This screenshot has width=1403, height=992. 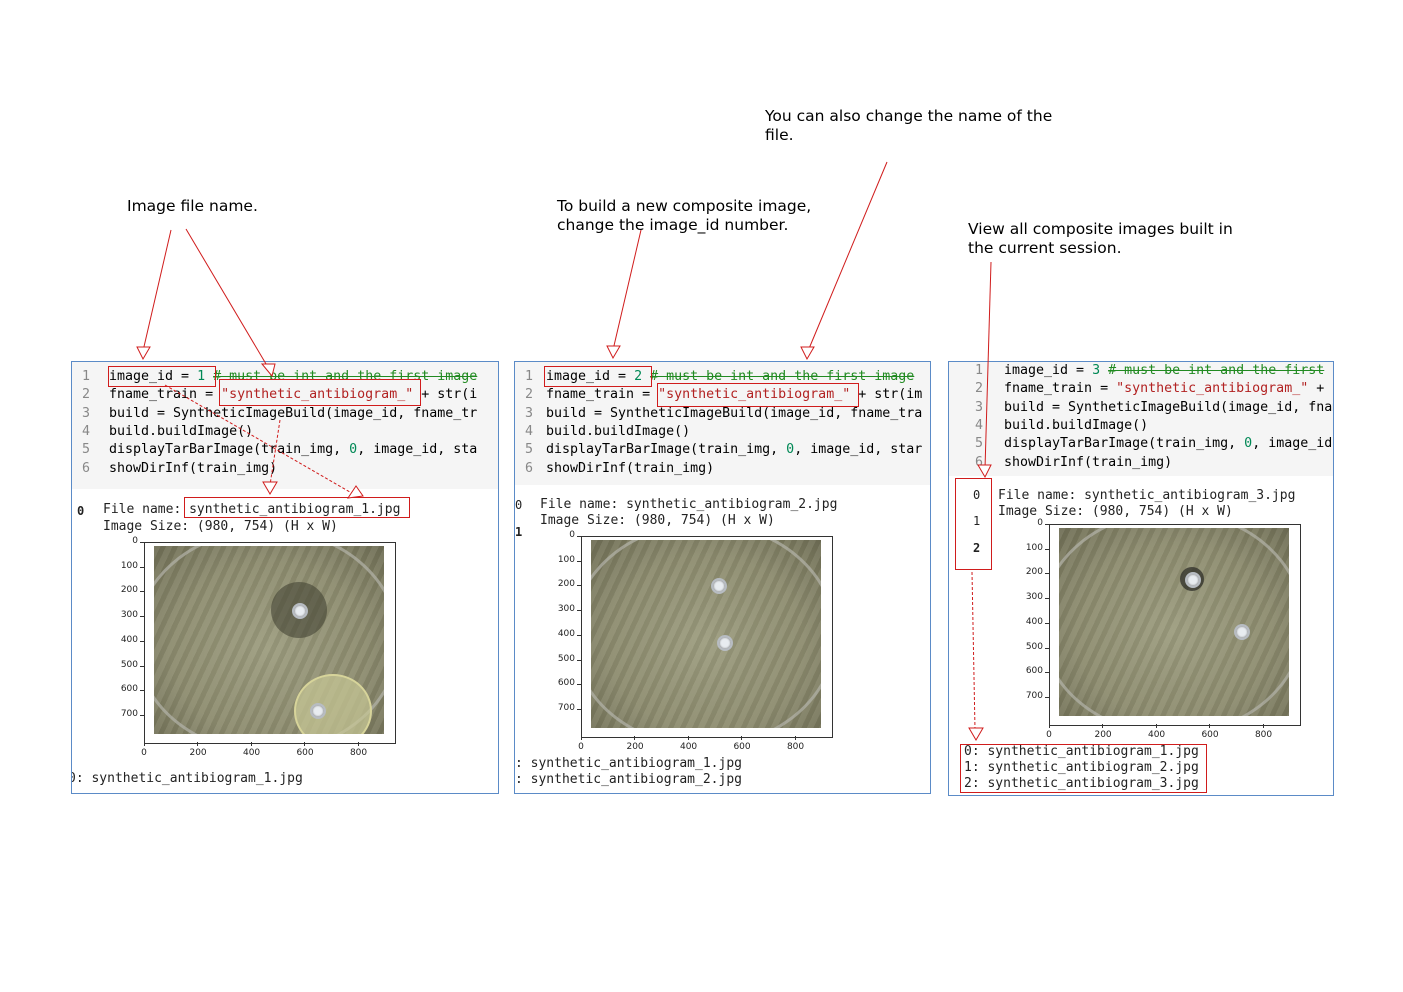 I want to click on code-token: # must be int and the first, so click(x=1216, y=370).